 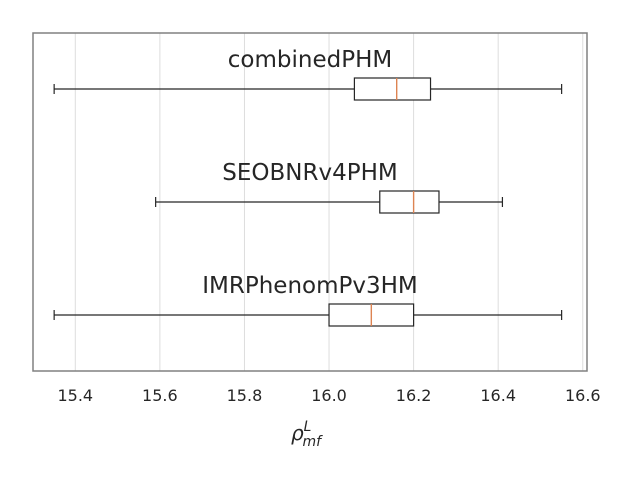 I want to click on x-tick-label: 16.4, so click(x=498, y=395).